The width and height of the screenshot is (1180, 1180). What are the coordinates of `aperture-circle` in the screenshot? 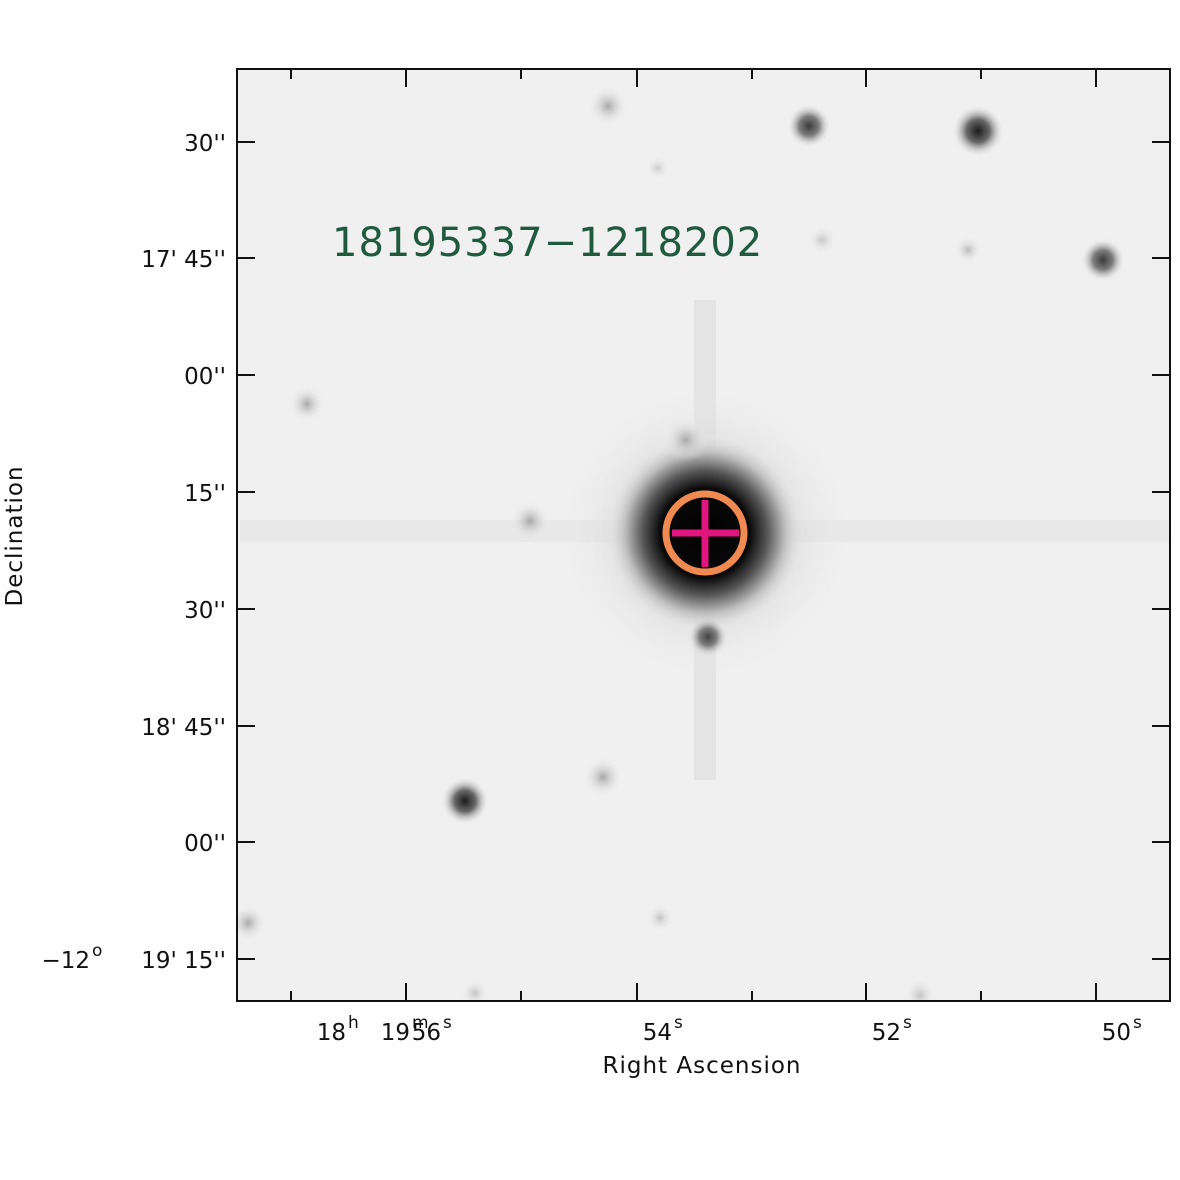 It's located at (705, 533).